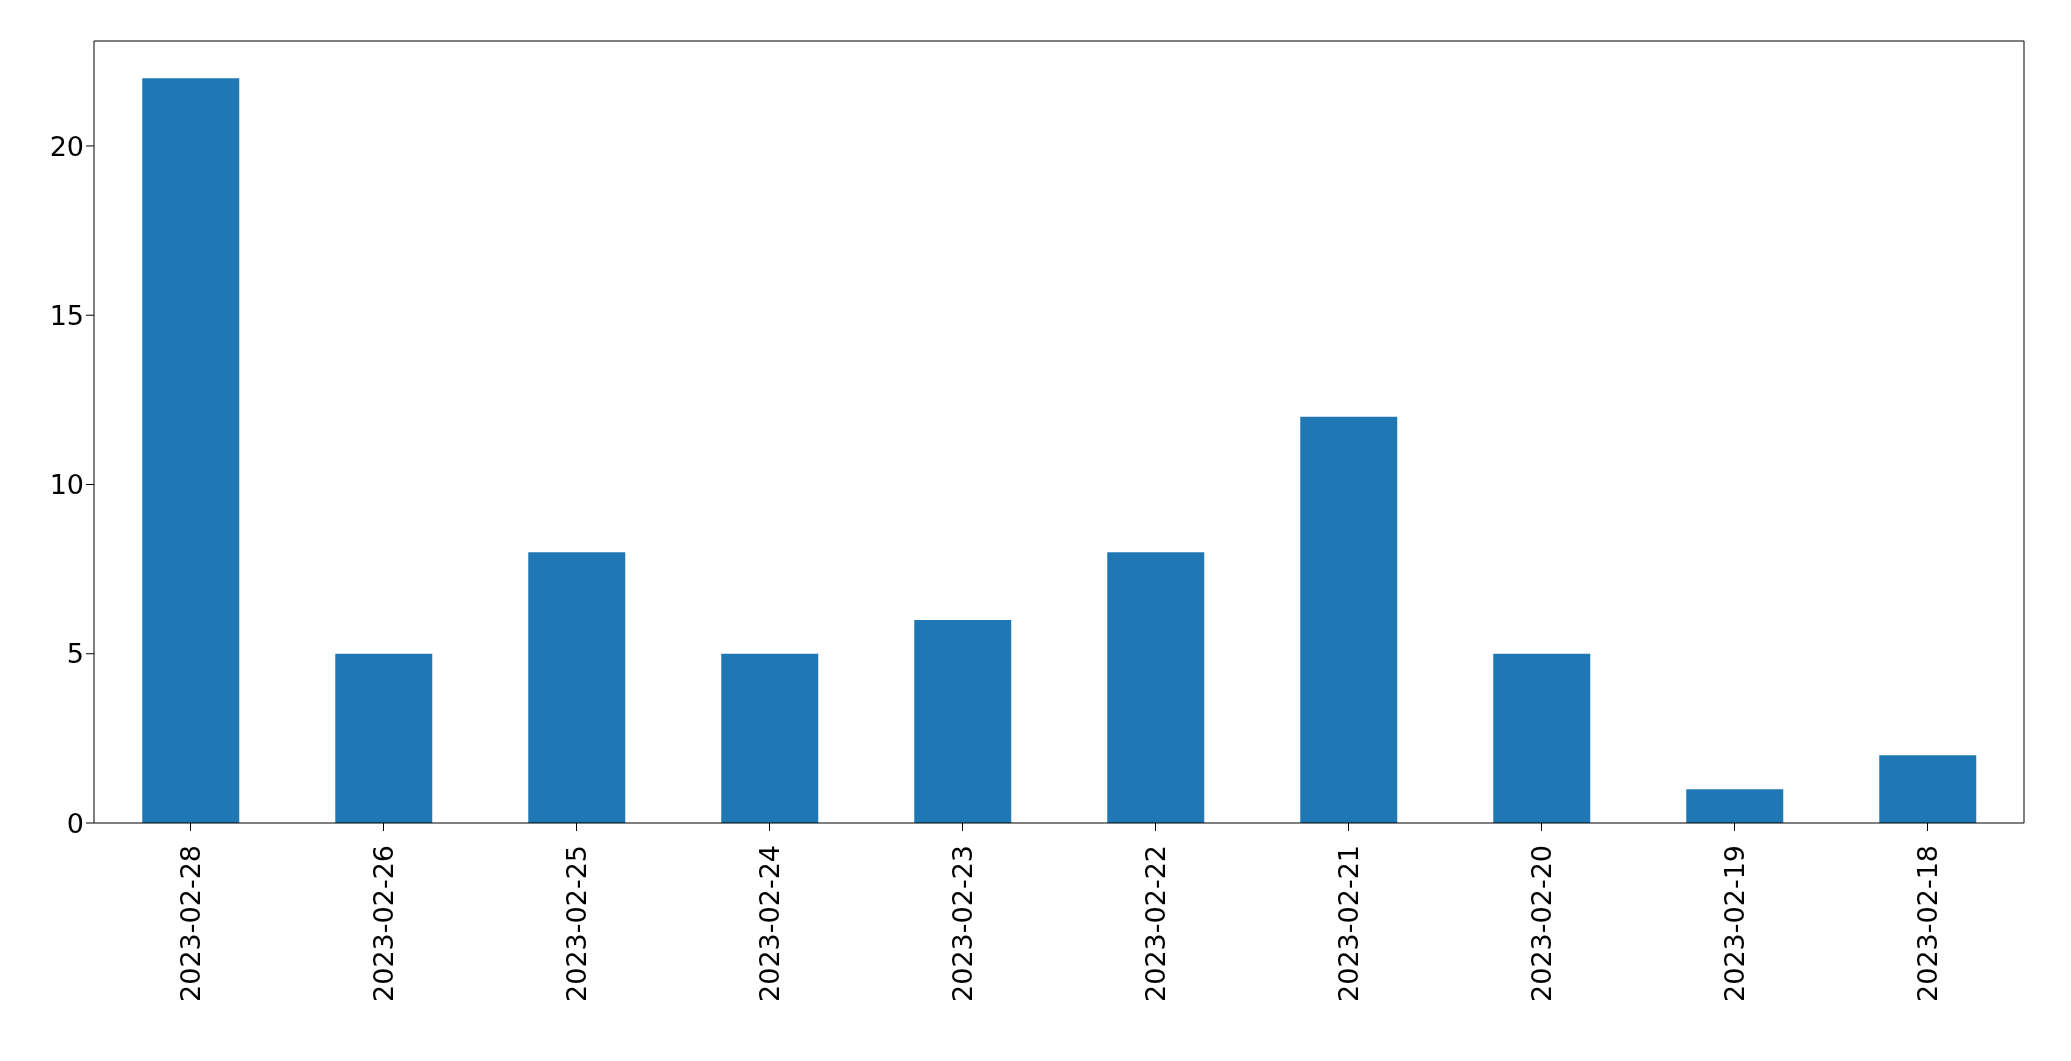  Describe the element at coordinates (75, 823) in the screenshot. I see `y-tick-label: 0` at that location.